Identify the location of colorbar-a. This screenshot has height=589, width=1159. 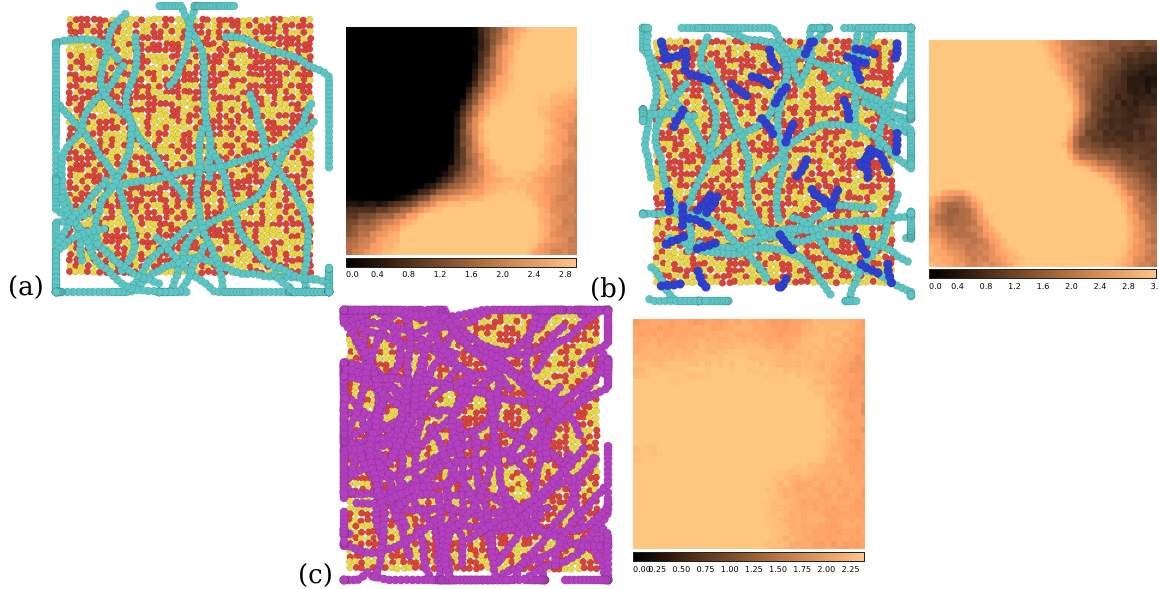
(461, 263).